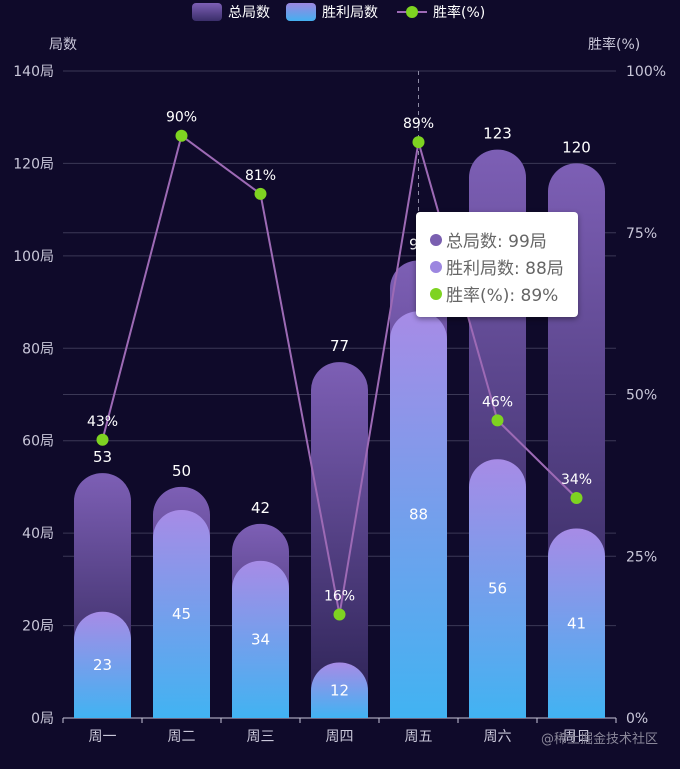 This screenshot has width=680, height=769. What do you see at coordinates (301, 12) in the screenshot?
I see `legend-swatch-wins` at bounding box center [301, 12].